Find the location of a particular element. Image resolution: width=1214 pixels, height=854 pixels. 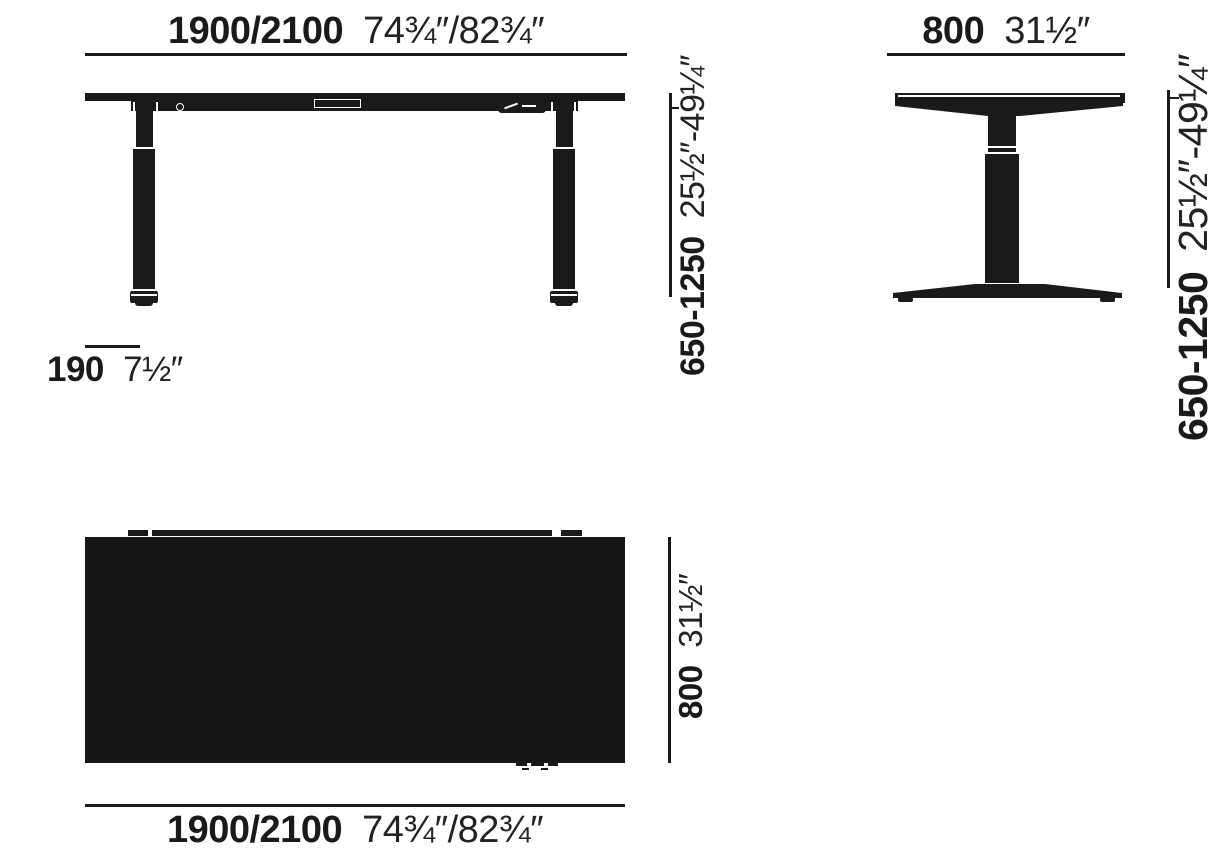

height-control-pad is located at coordinates (522, 107).